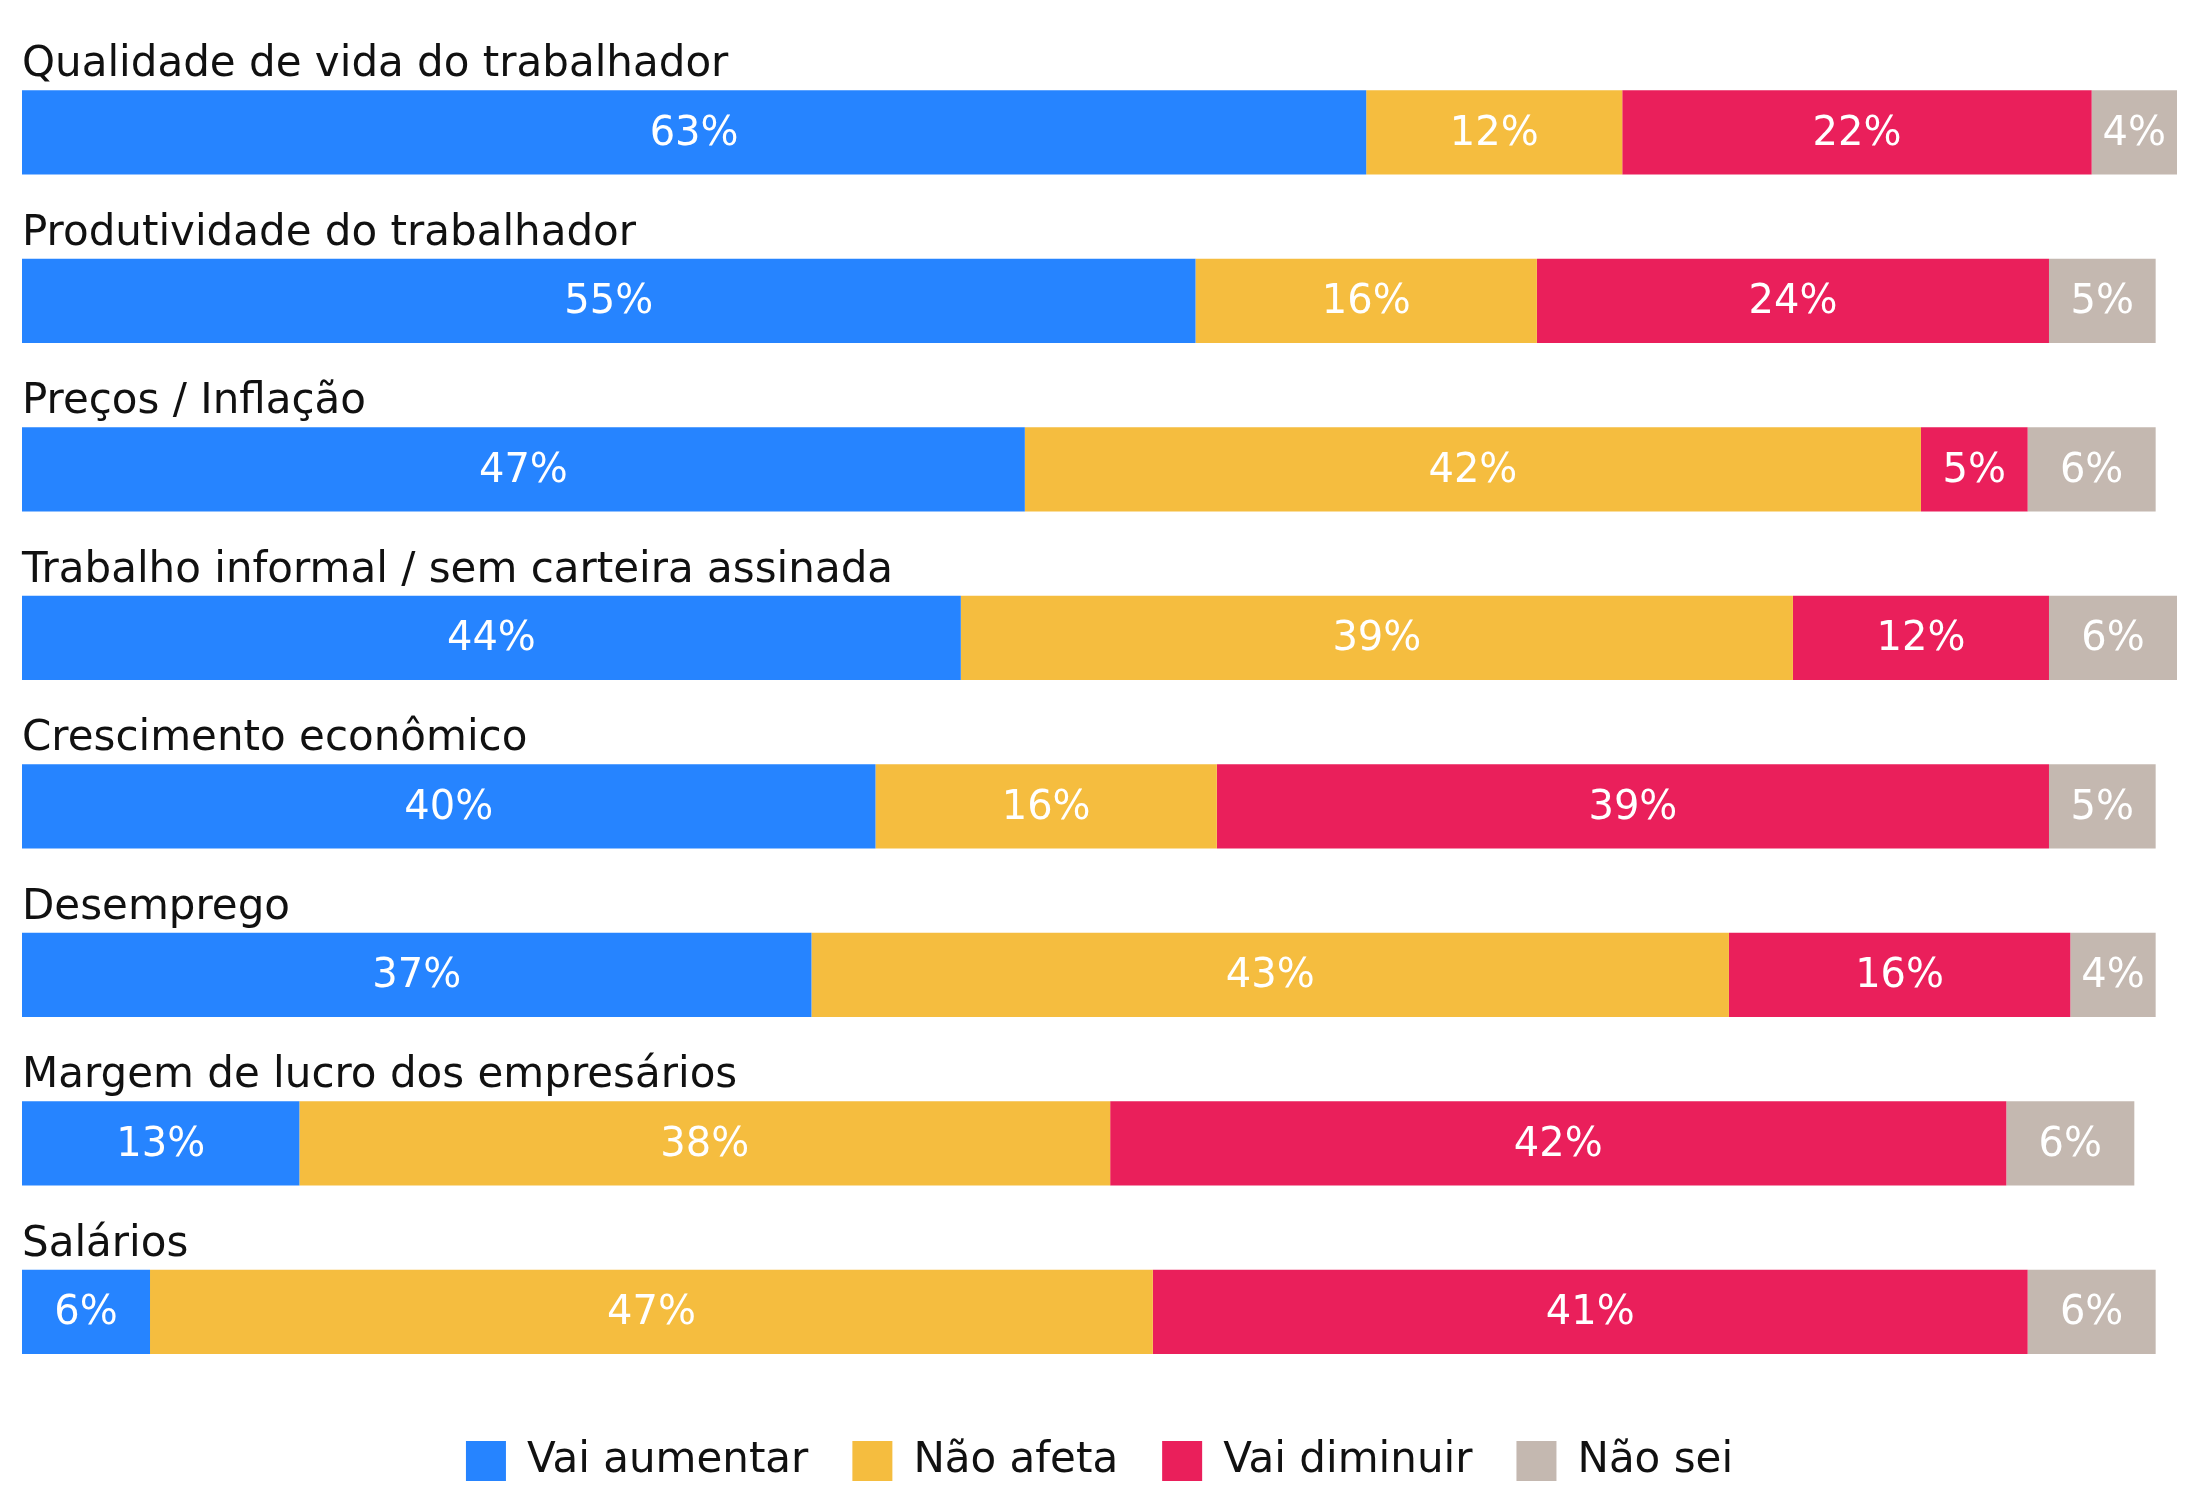 This screenshot has height=1512, width=2193. I want to click on y-tick-label: Crescimento econômico, so click(275, 736).